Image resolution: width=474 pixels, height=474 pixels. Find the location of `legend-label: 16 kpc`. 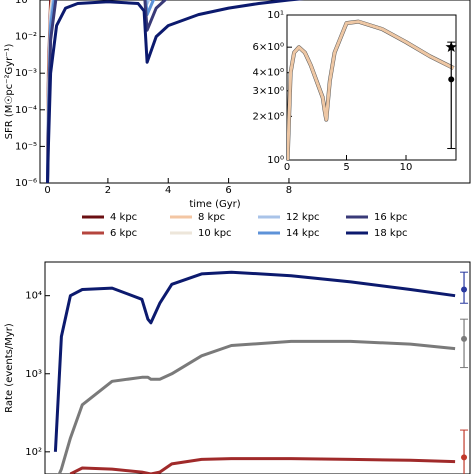

legend-label: 16 kpc is located at coordinates (391, 217).